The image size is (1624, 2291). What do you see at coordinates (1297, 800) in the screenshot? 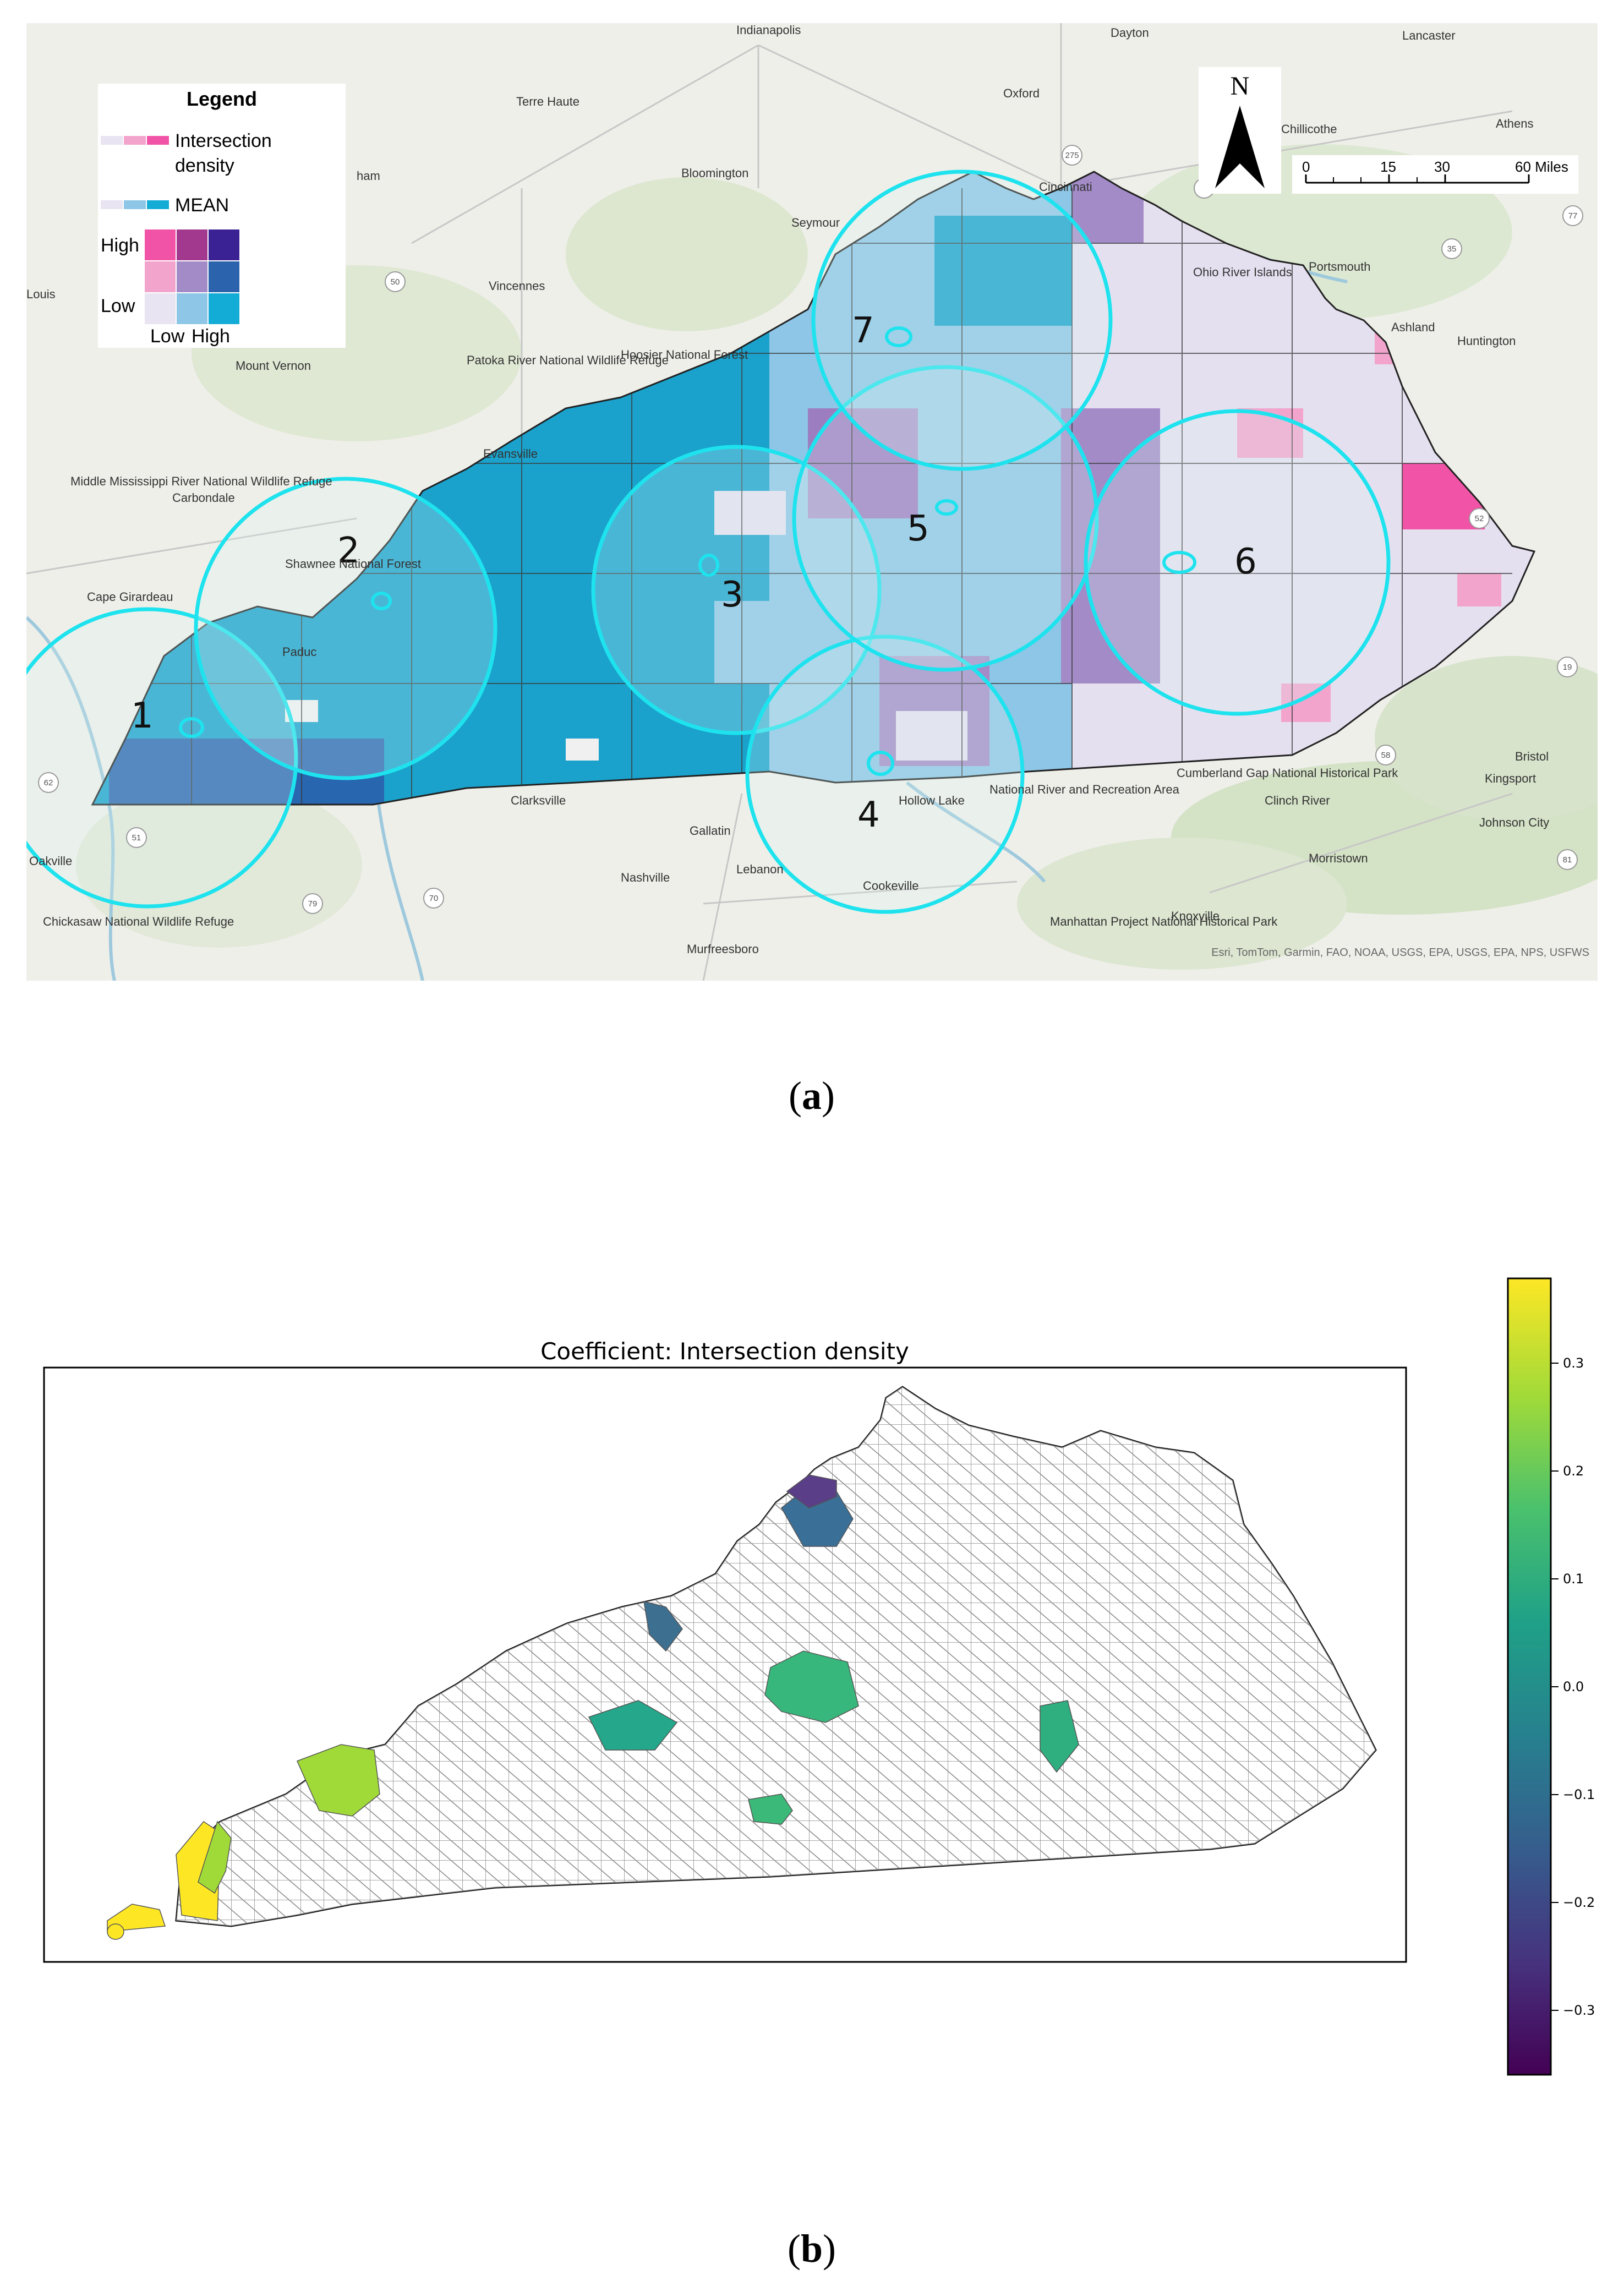
I see `svg-text: Clinch River` at bounding box center [1297, 800].